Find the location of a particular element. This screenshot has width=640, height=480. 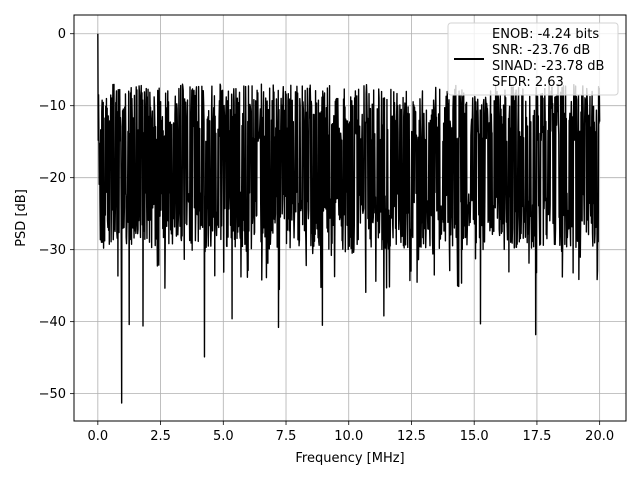

x-tick-label: 15.0 is located at coordinates (474, 436).